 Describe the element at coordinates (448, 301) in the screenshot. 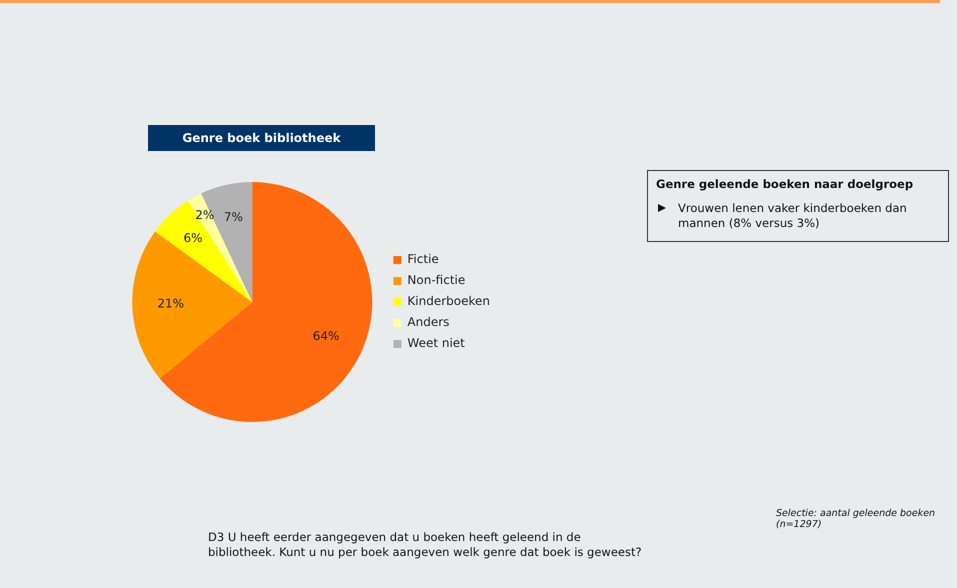

I see `legend-label: Kinderboeken` at that location.